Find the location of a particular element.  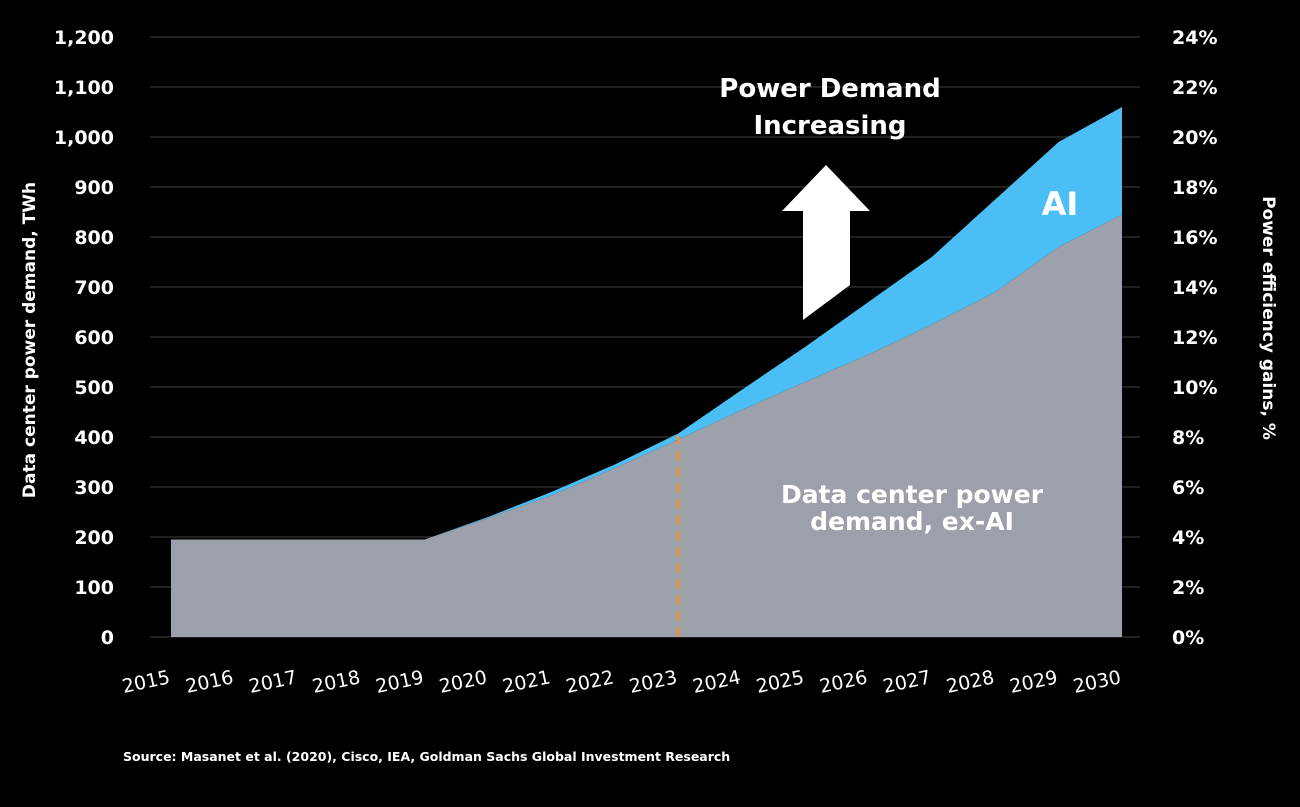

y-axis-label: Data center power demand, TWh is located at coordinates (30, 340).